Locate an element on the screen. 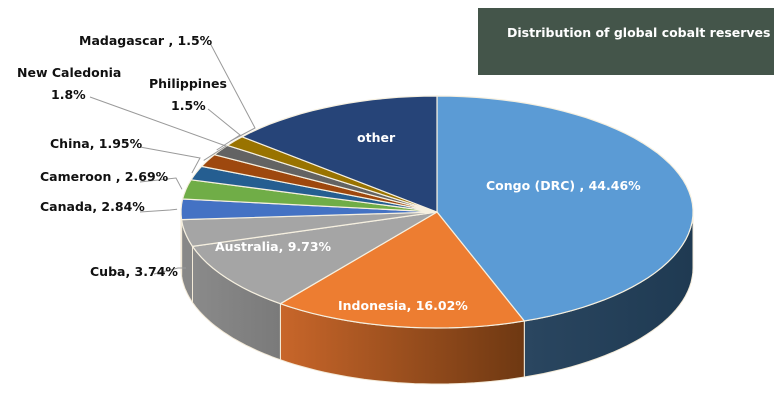 This screenshot has height=411, width=774. leader-canada is located at coordinates (158, 210).